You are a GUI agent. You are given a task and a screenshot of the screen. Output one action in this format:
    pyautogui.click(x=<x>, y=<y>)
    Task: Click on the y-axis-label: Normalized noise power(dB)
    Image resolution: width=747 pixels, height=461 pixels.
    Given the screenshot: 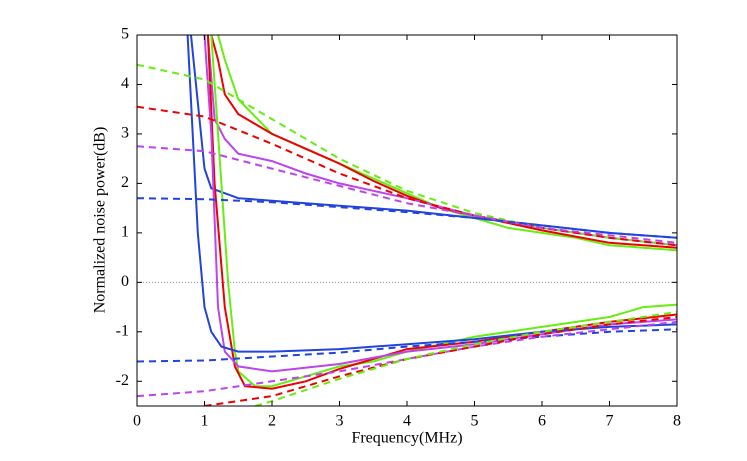 What is the action you would take?
    pyautogui.click(x=100, y=220)
    